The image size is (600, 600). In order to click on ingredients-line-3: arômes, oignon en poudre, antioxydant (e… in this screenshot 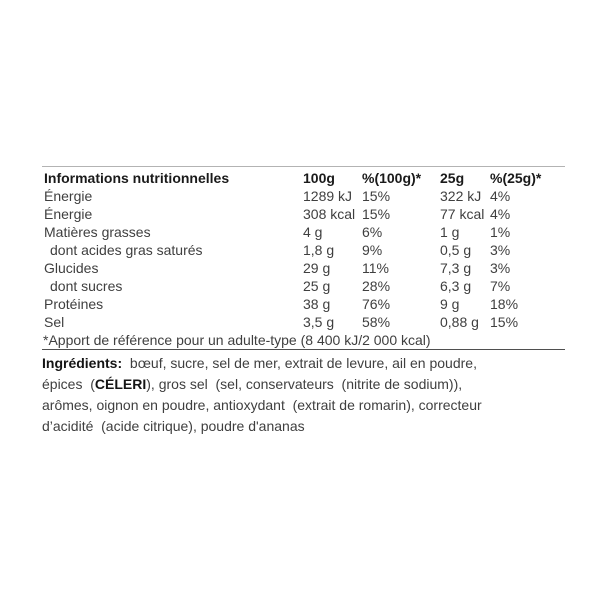, I will do `click(312, 405)`.